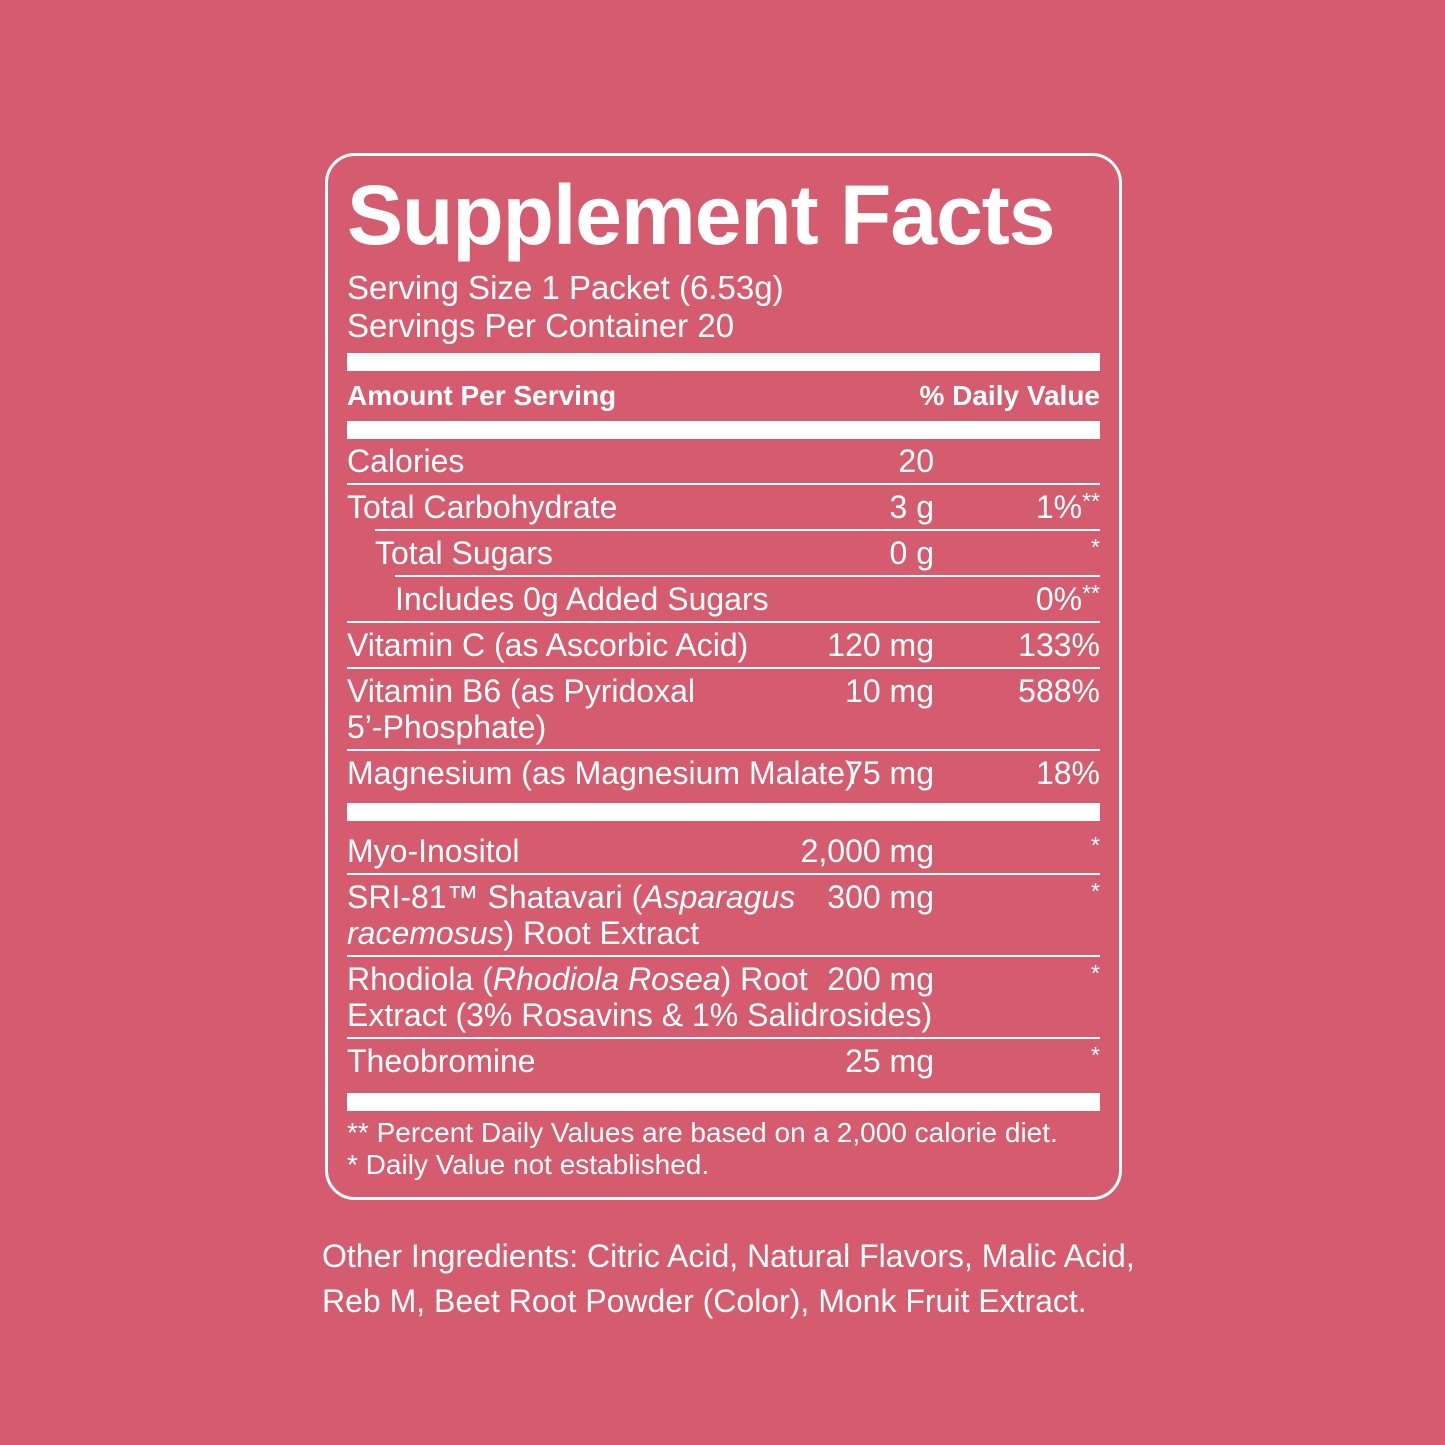 The width and height of the screenshot is (1445, 1445). I want to click on divider-bar-middle, so click(723, 811).